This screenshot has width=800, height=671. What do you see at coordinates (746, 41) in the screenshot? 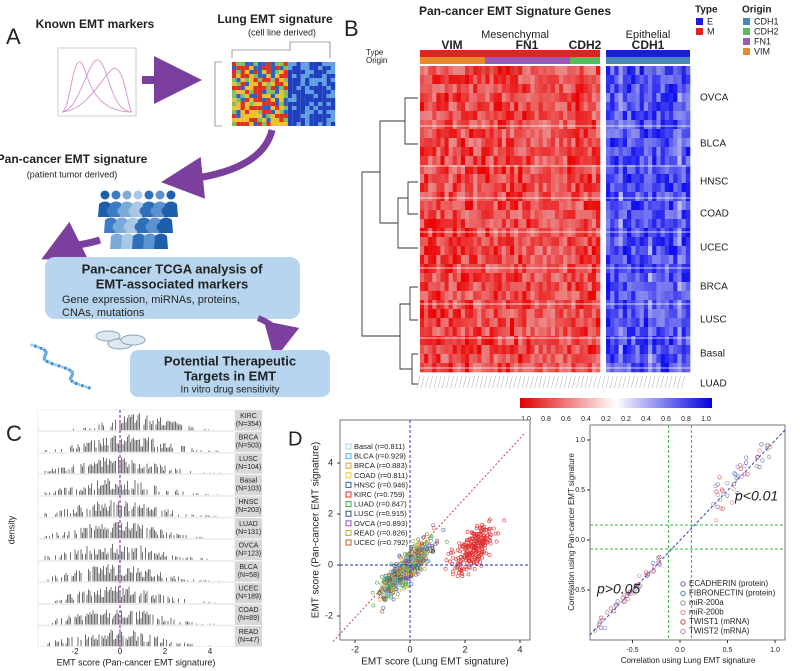
I see `legend-swatch` at bounding box center [746, 41].